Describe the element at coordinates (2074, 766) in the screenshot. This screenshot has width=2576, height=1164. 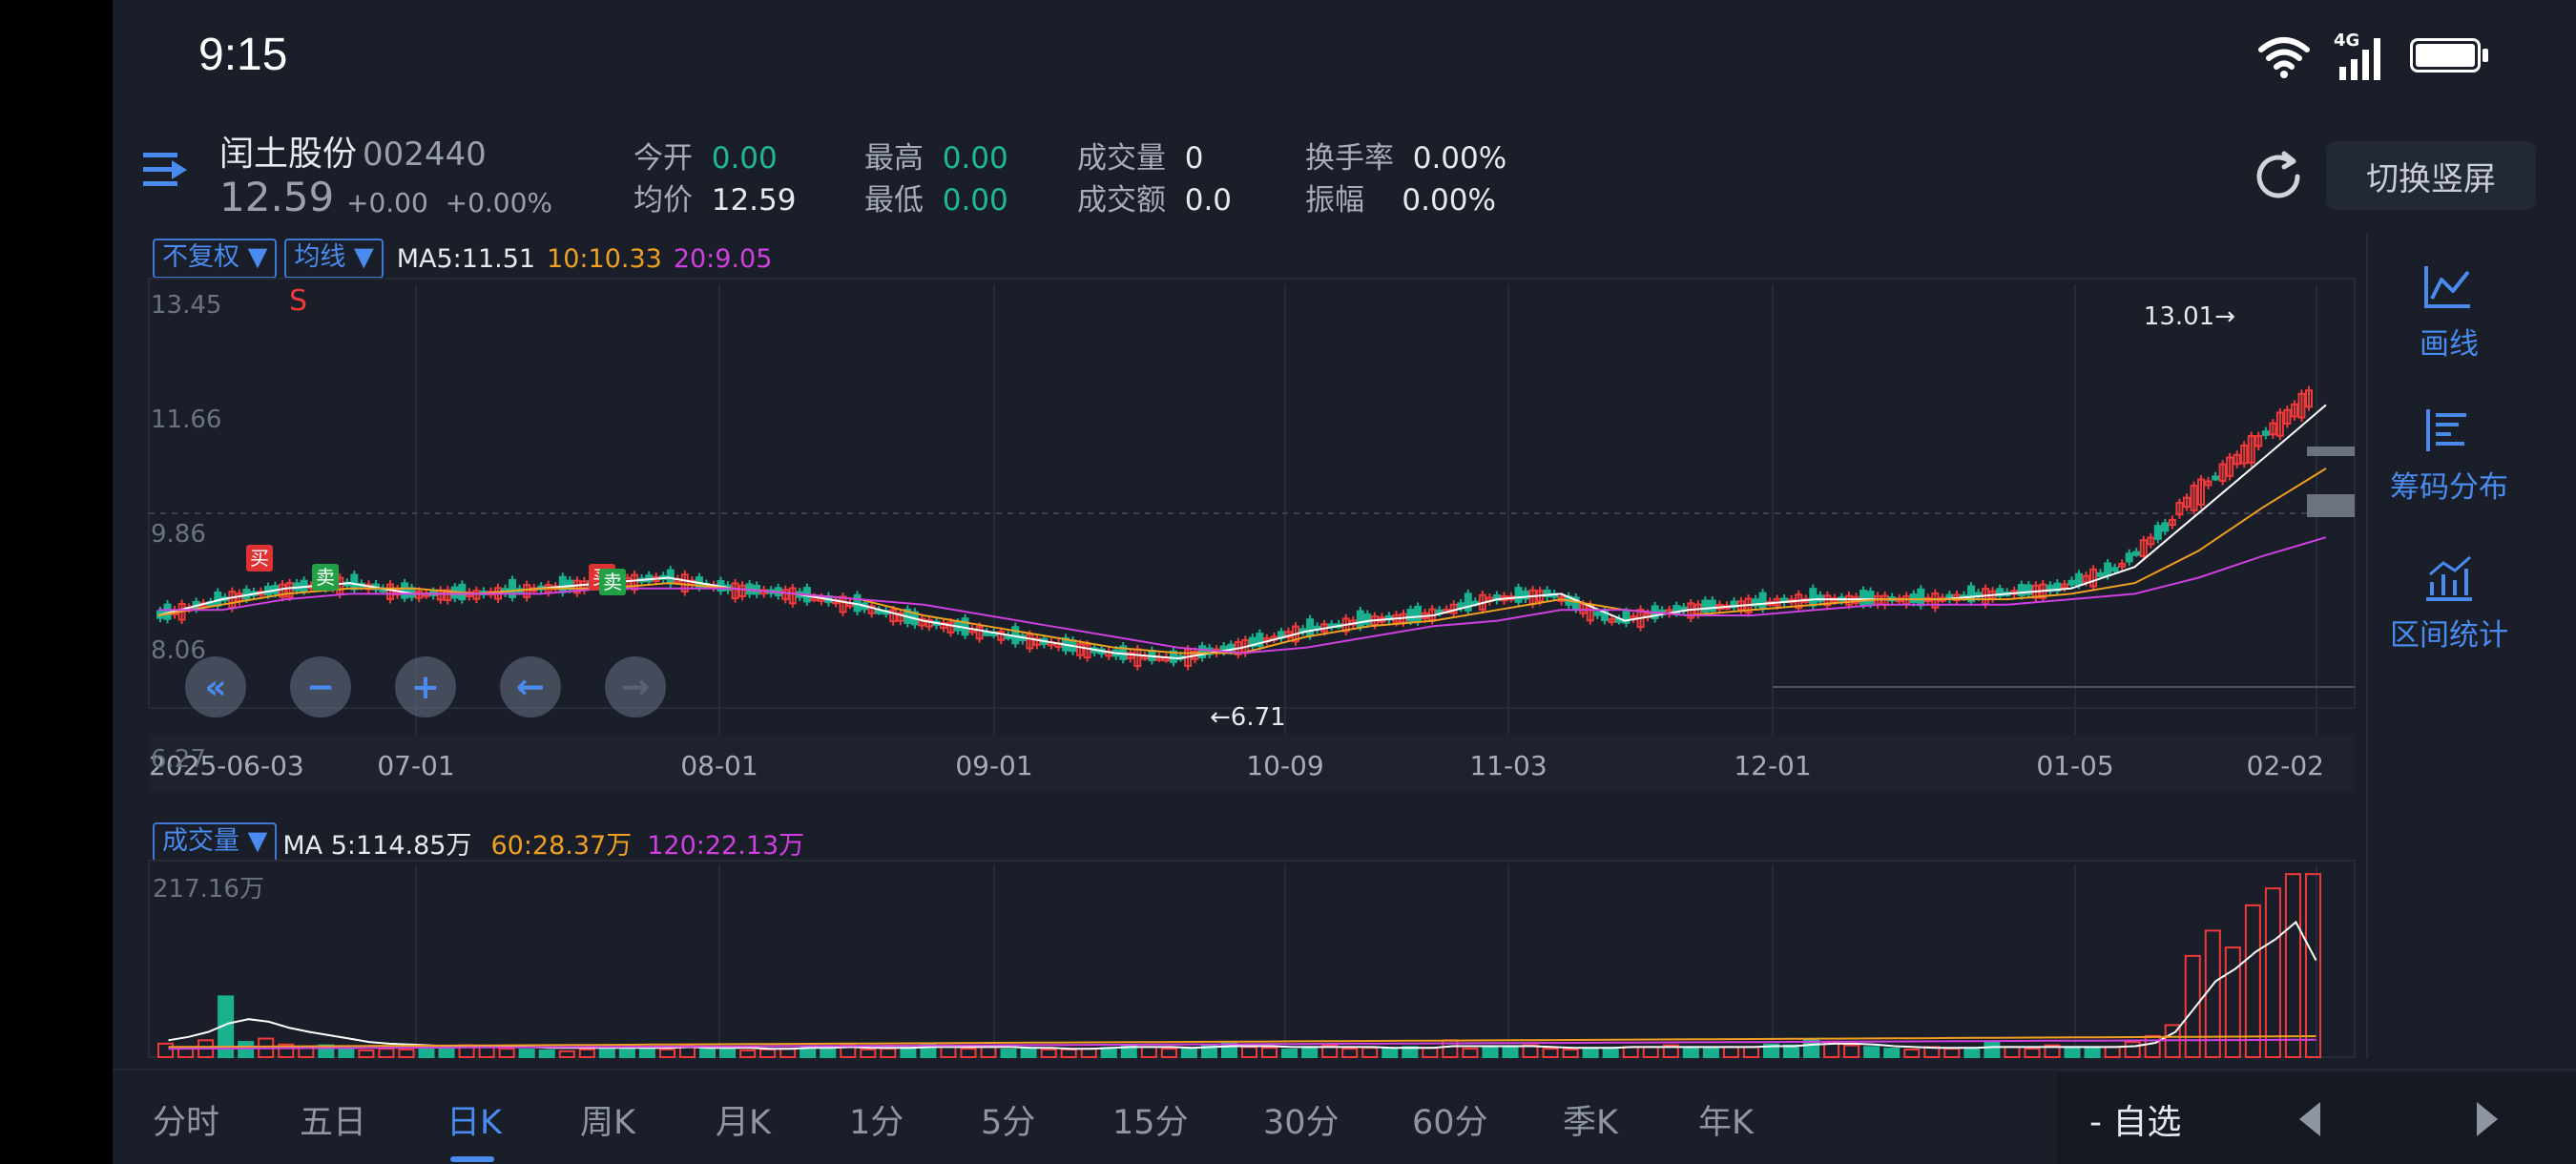
I see `x-tick-label: 01-05` at that location.